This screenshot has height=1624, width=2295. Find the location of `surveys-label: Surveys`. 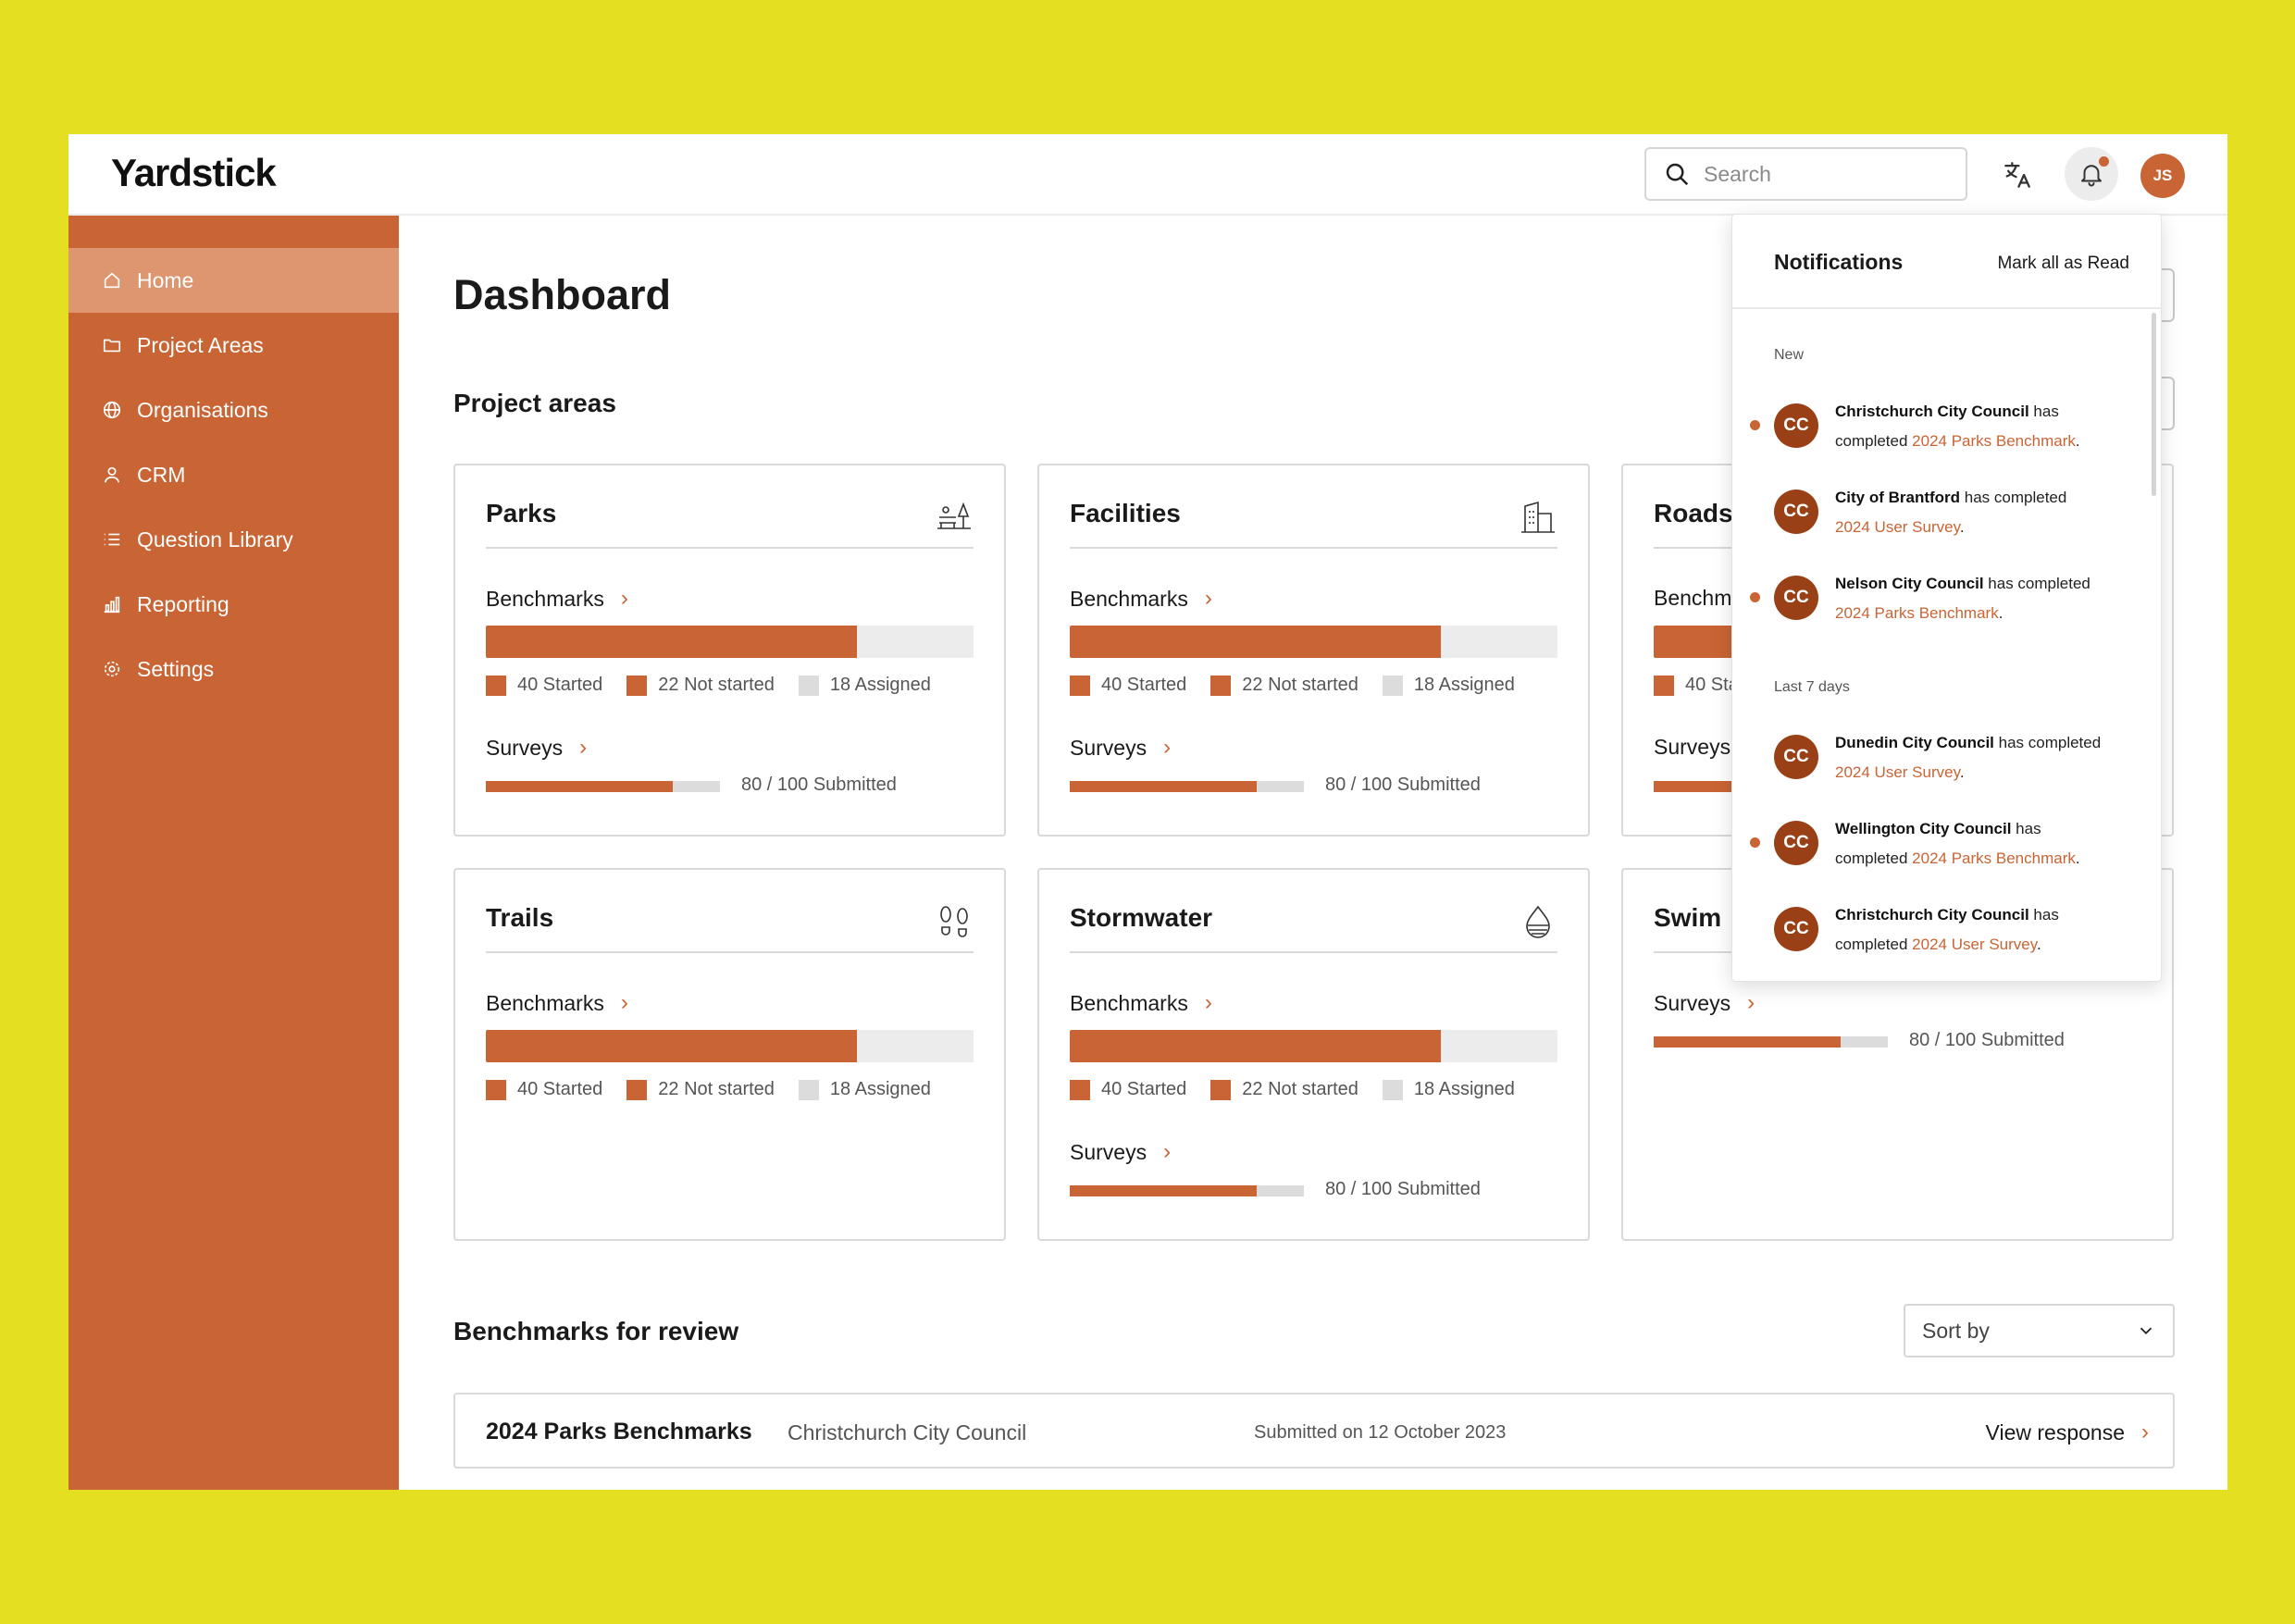

surveys-label: Surveys is located at coordinates (1692, 747).